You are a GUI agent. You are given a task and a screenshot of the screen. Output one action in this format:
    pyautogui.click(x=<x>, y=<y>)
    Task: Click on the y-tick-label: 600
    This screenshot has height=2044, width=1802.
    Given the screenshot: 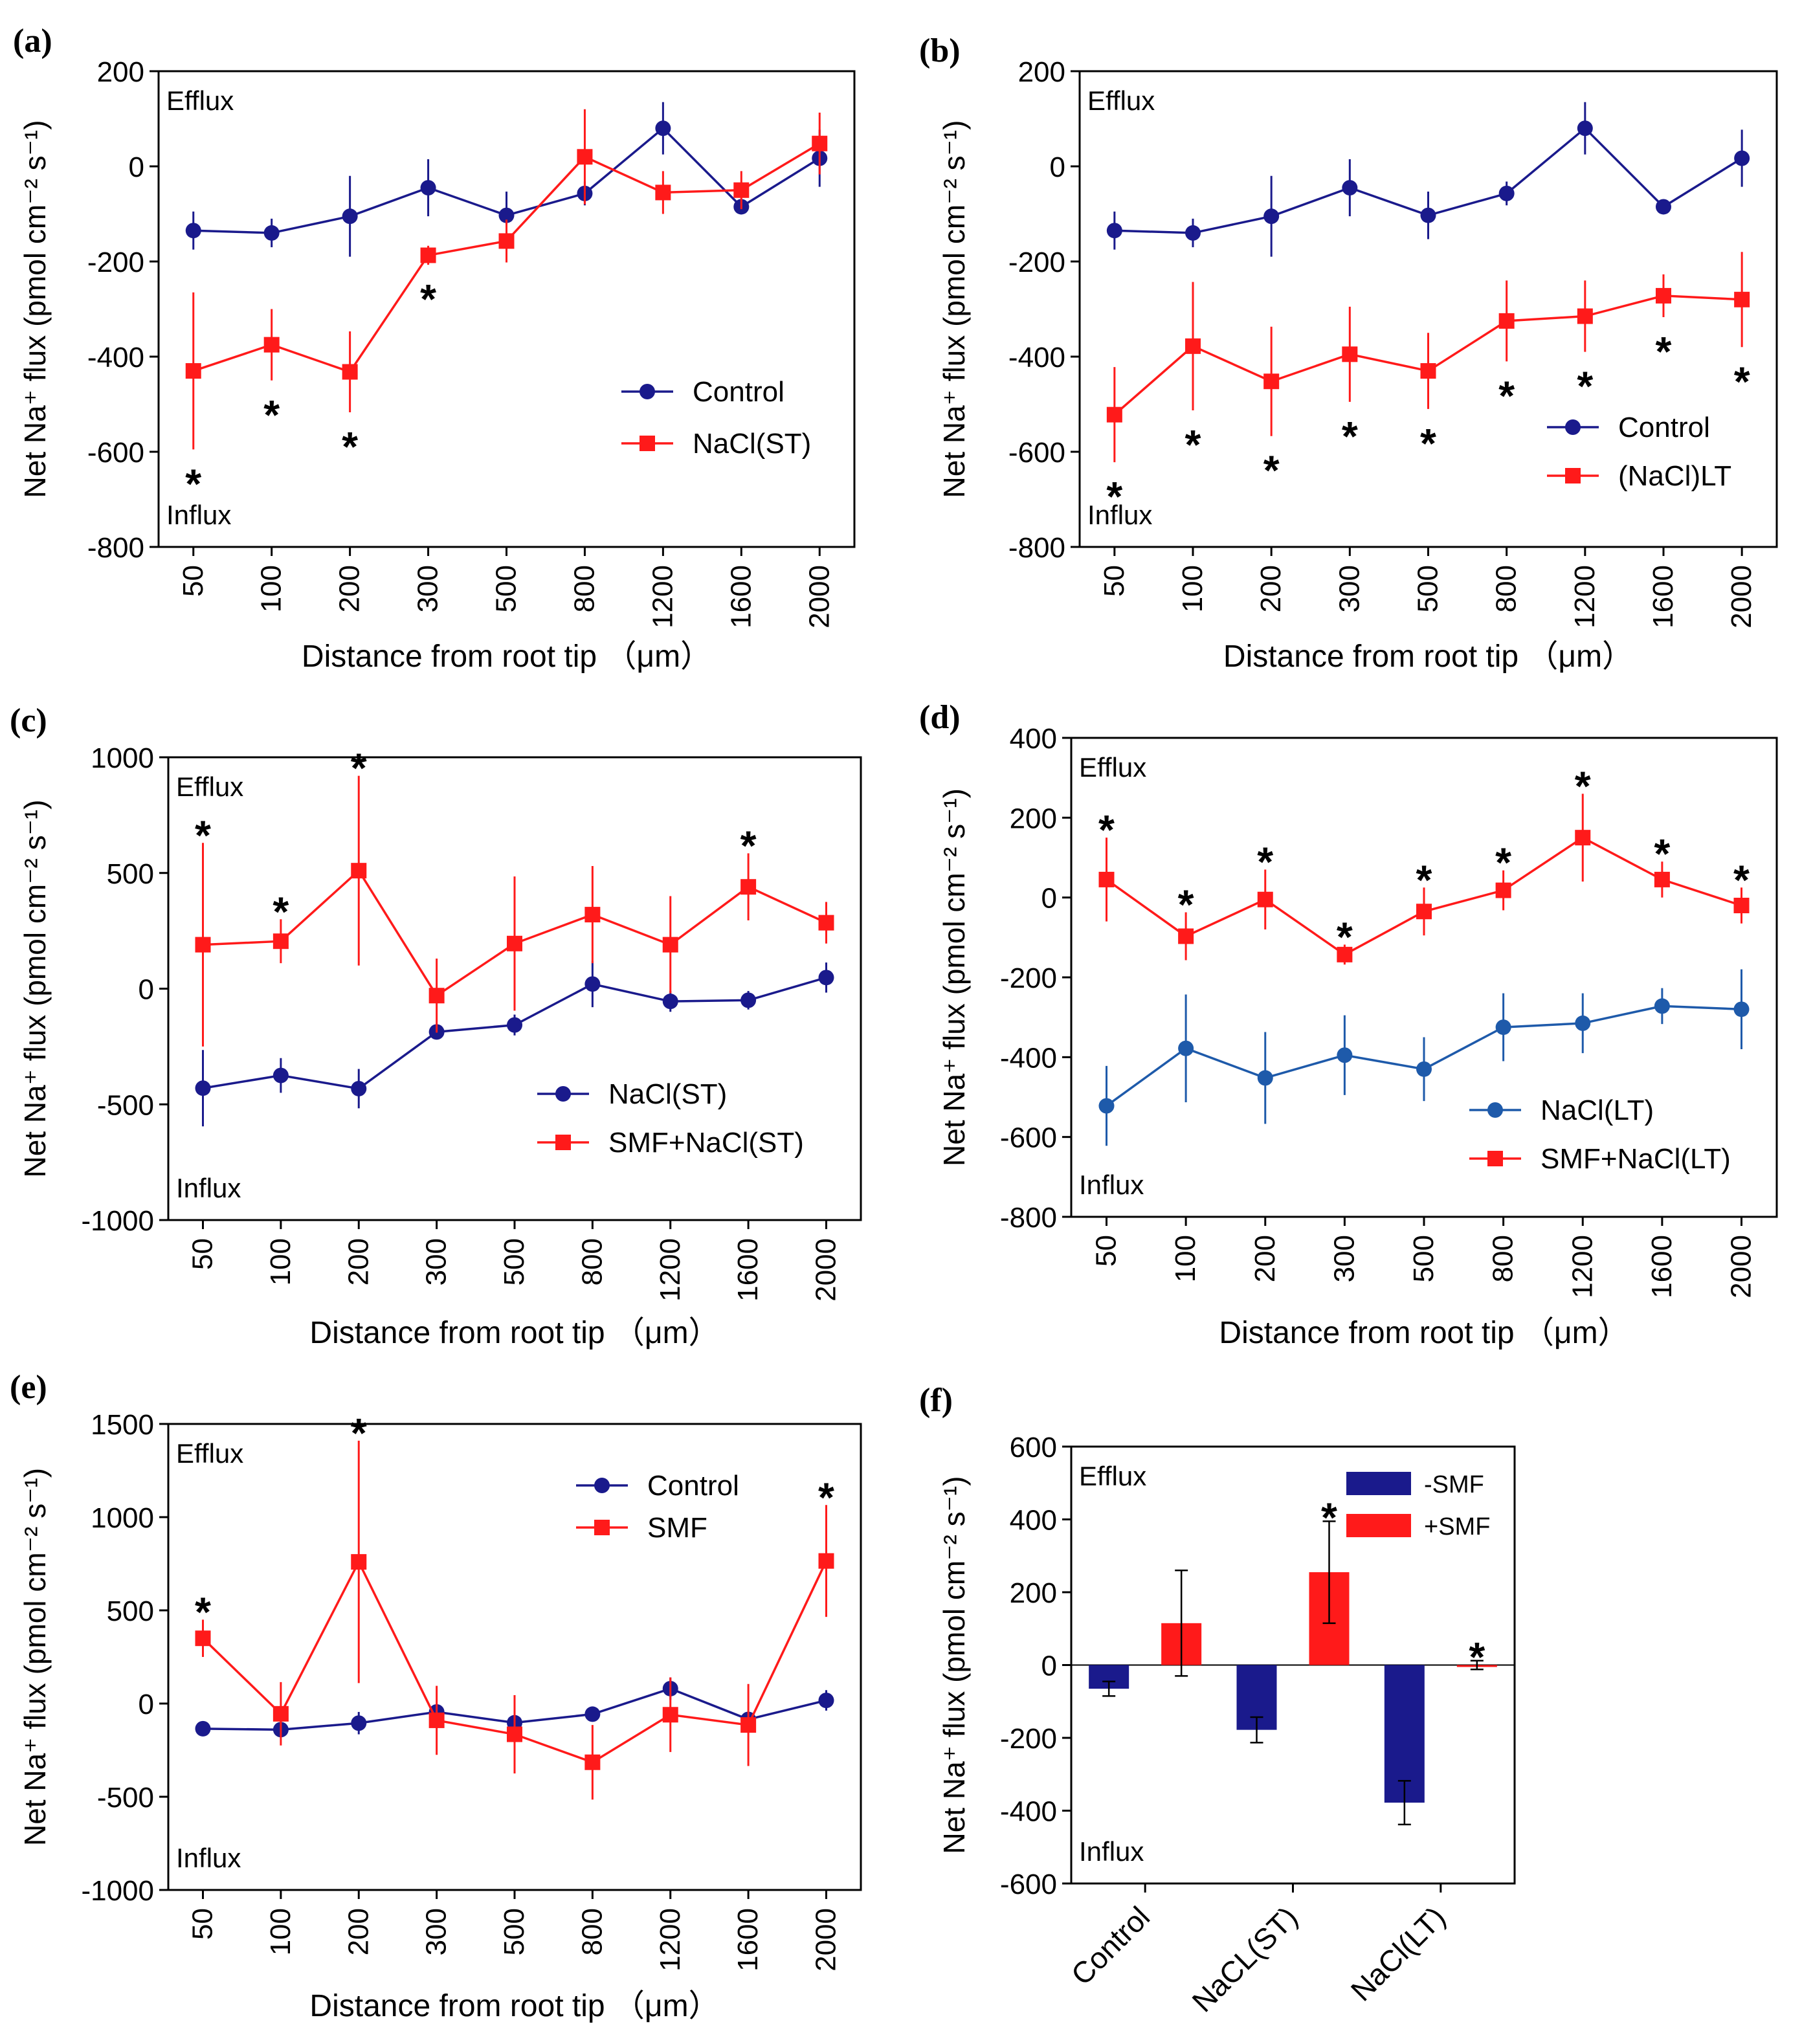 What is the action you would take?
    pyautogui.click(x=1033, y=1447)
    